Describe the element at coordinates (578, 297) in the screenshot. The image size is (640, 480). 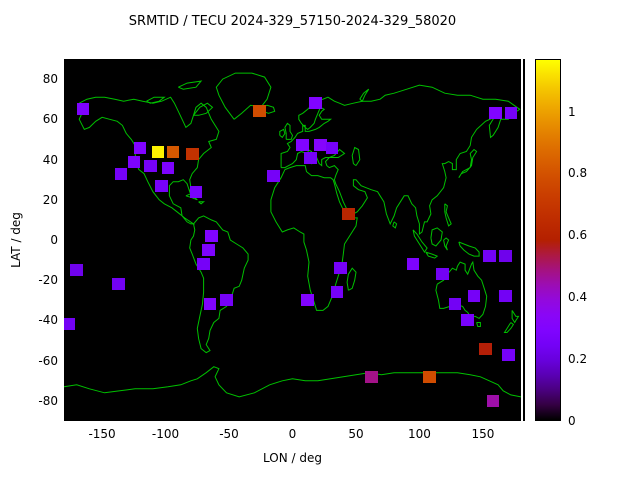
I see `colorbar-tick-label: 0.4` at that location.